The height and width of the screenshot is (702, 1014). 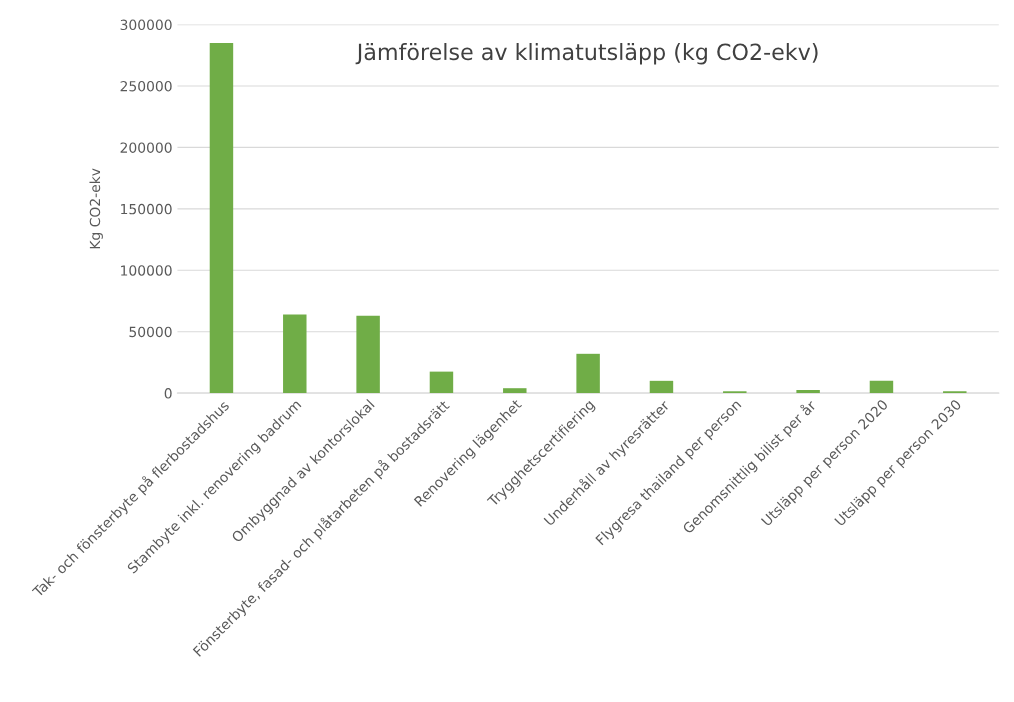 What do you see at coordinates (146, 86) in the screenshot?
I see `y-tick-label: 250000` at bounding box center [146, 86].